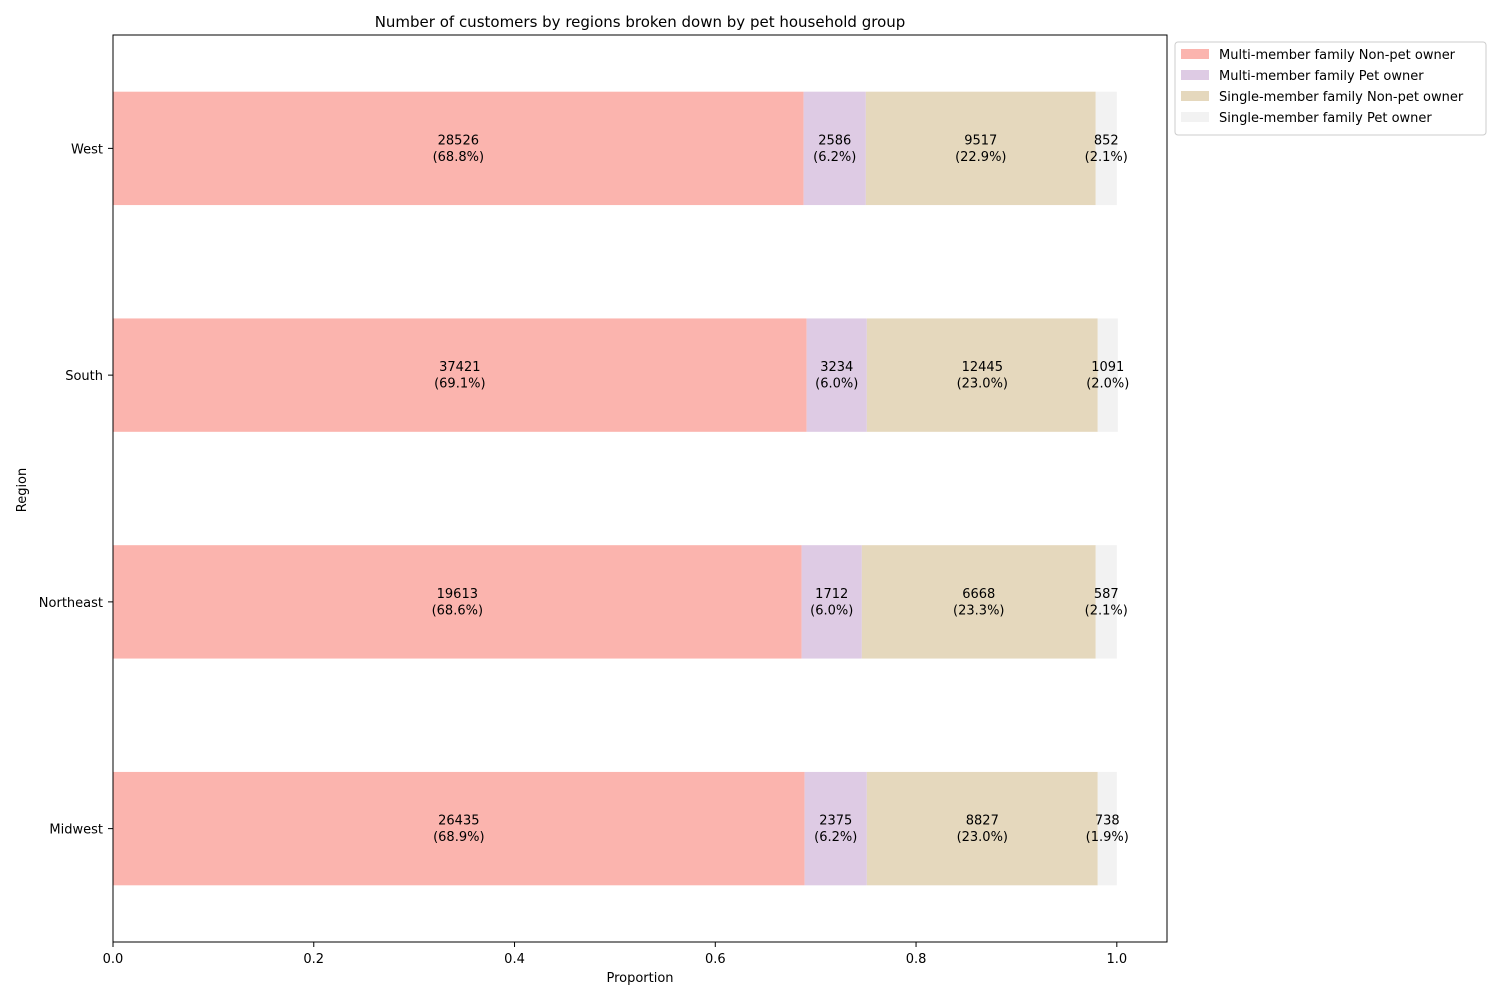 This screenshot has height=1000, width=1500. I want to click on data-label-west-series-0: 28526 (68.8%), so click(458, 149).